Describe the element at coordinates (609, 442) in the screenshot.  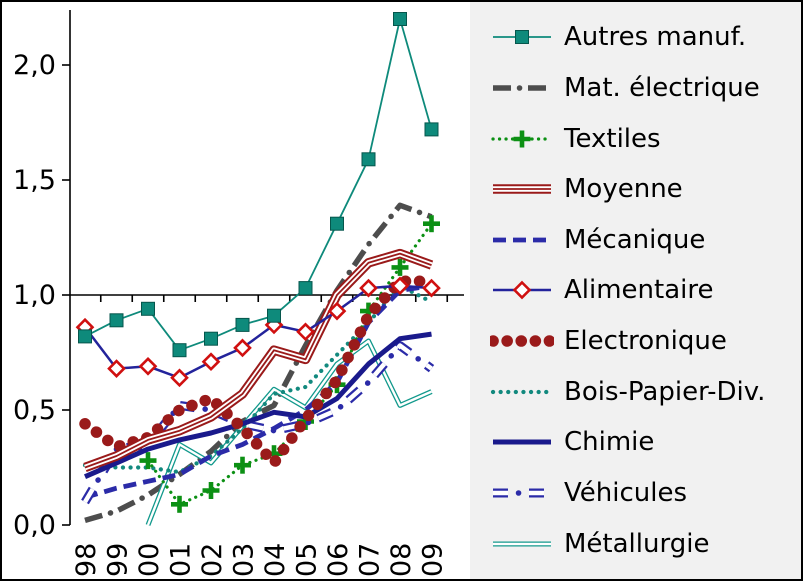
I see `legend-label: Chimie` at that location.